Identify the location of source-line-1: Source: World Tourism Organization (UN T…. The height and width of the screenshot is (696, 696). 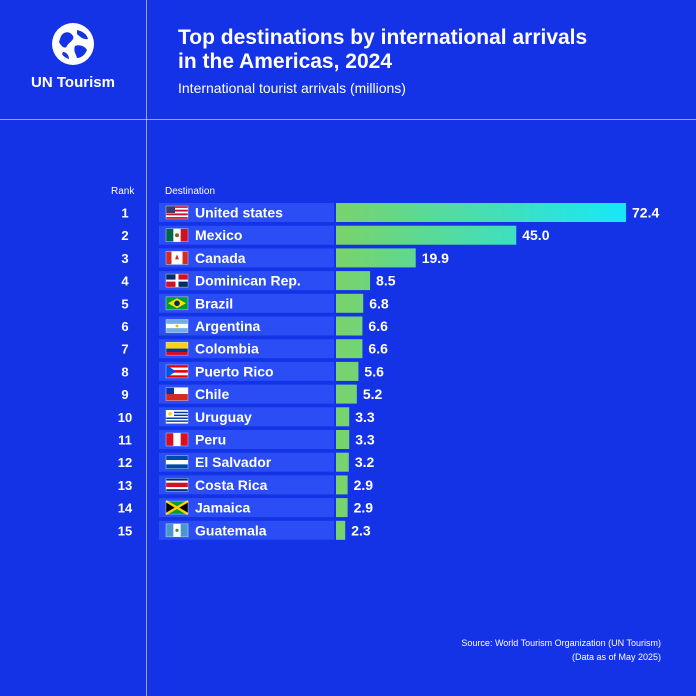
(561, 643).